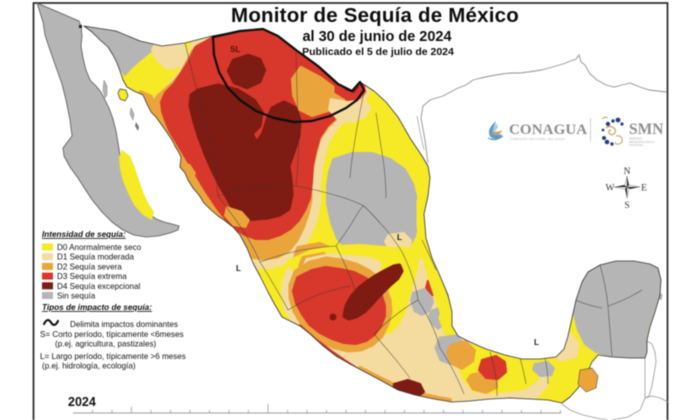 The height and width of the screenshot is (420, 700). Describe the element at coordinates (375, 15) in the screenshot. I see `svg-text: Monitor de Sequía de México` at that location.